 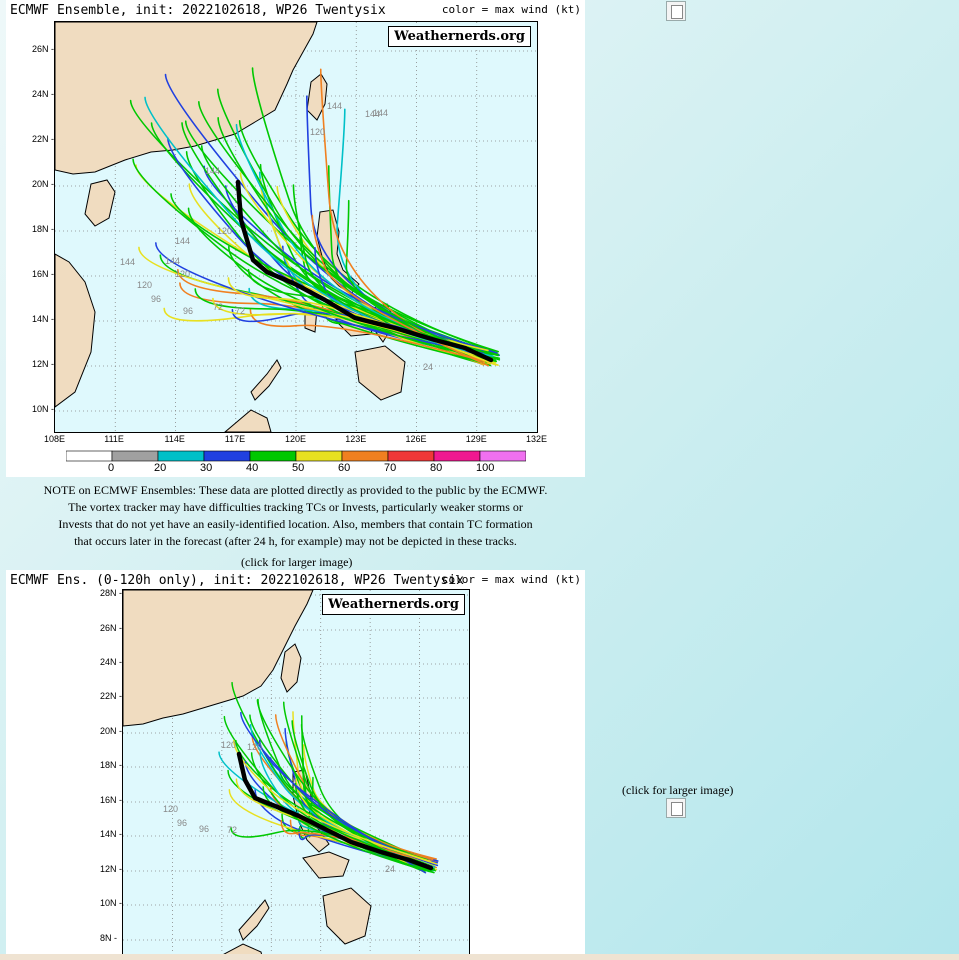 I want to click on colorbar-label: 50, so click(x=298, y=468).